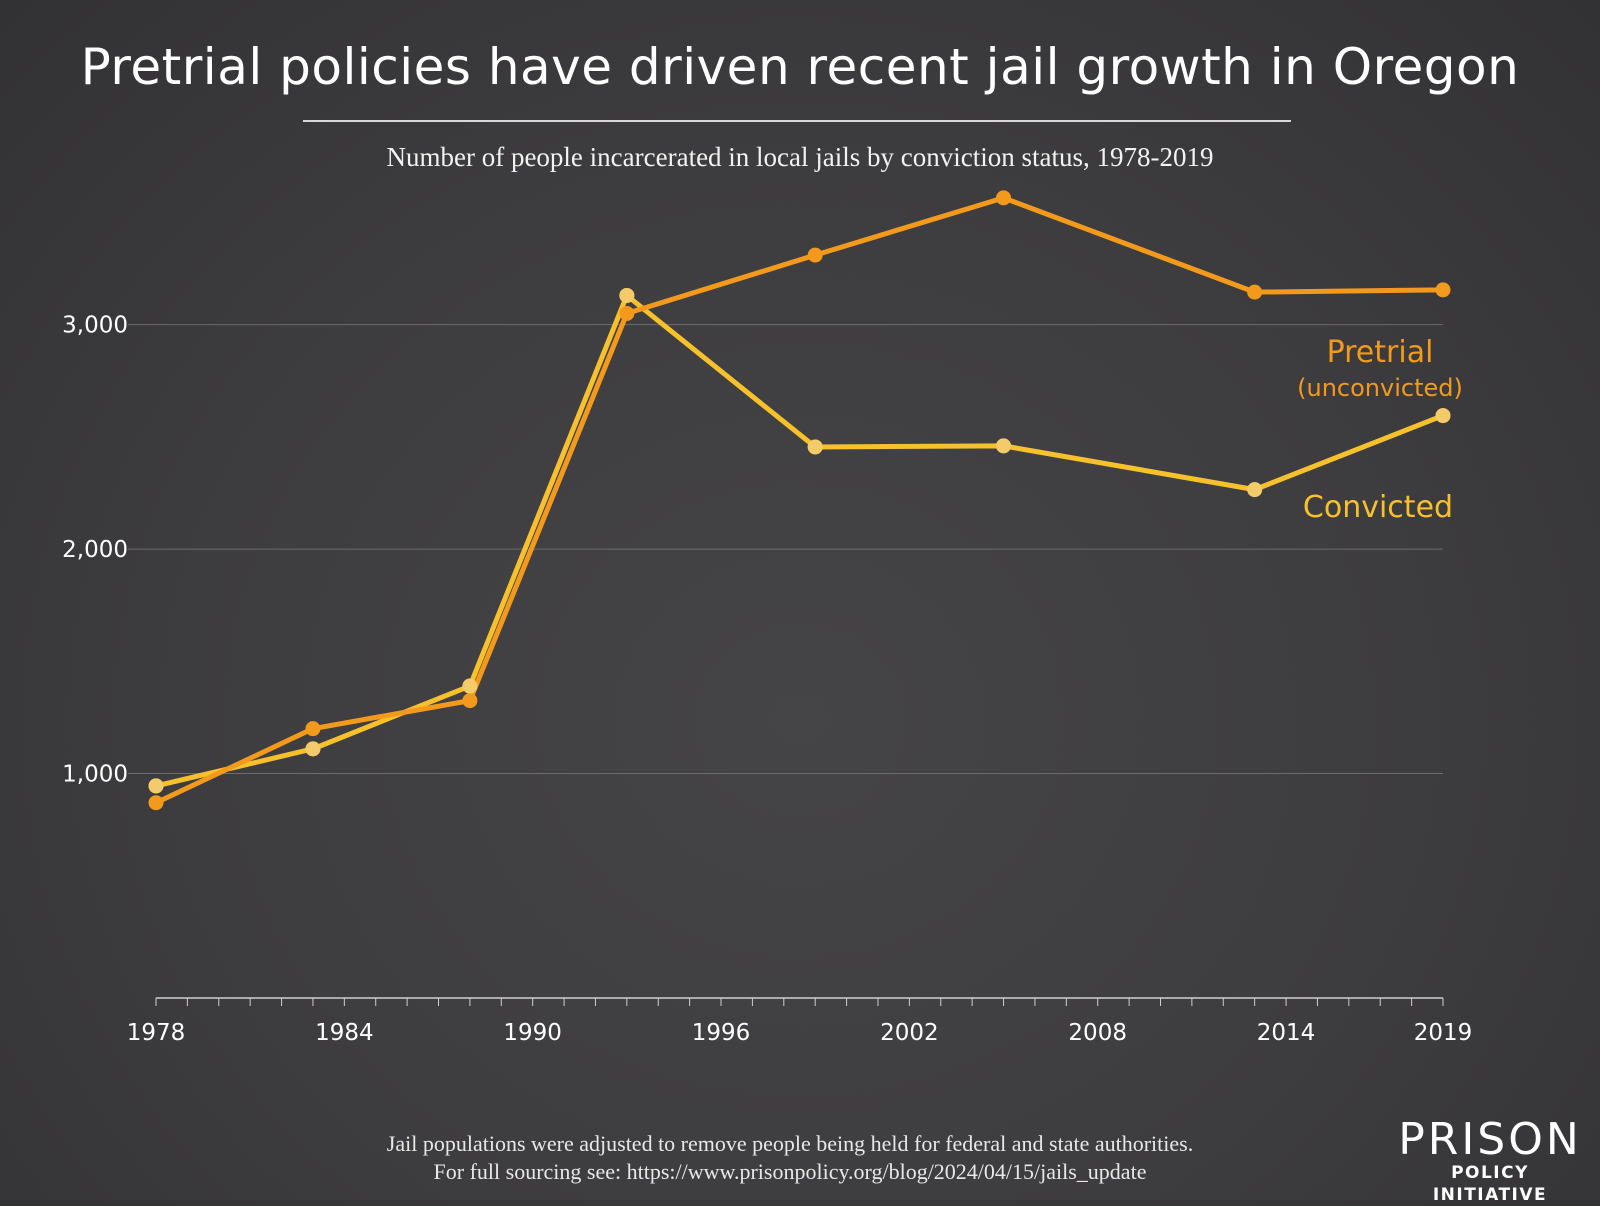 This screenshot has width=1600, height=1206. I want to click on x-tick-label: 1990, so click(532, 1033).